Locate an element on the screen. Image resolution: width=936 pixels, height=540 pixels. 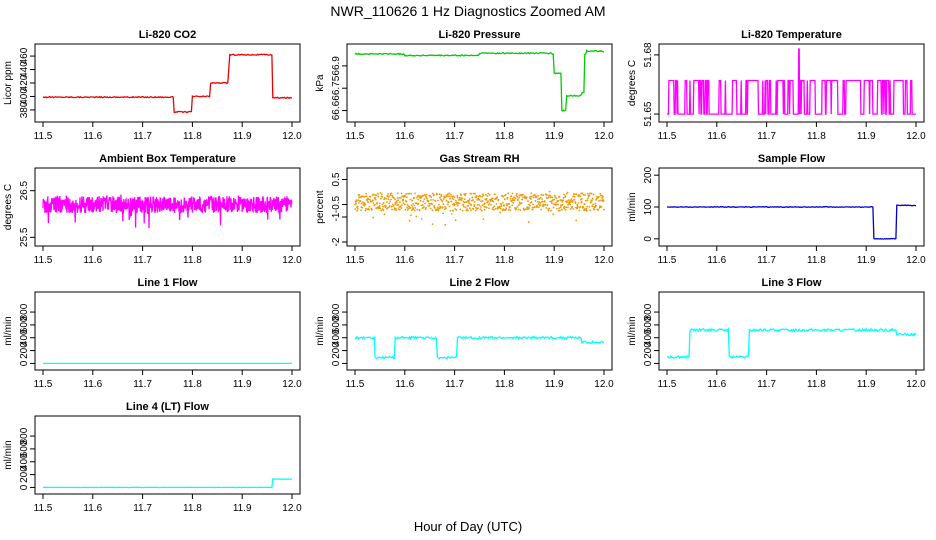
panel-title: Line 1 Flow is located at coordinates (168, 283).